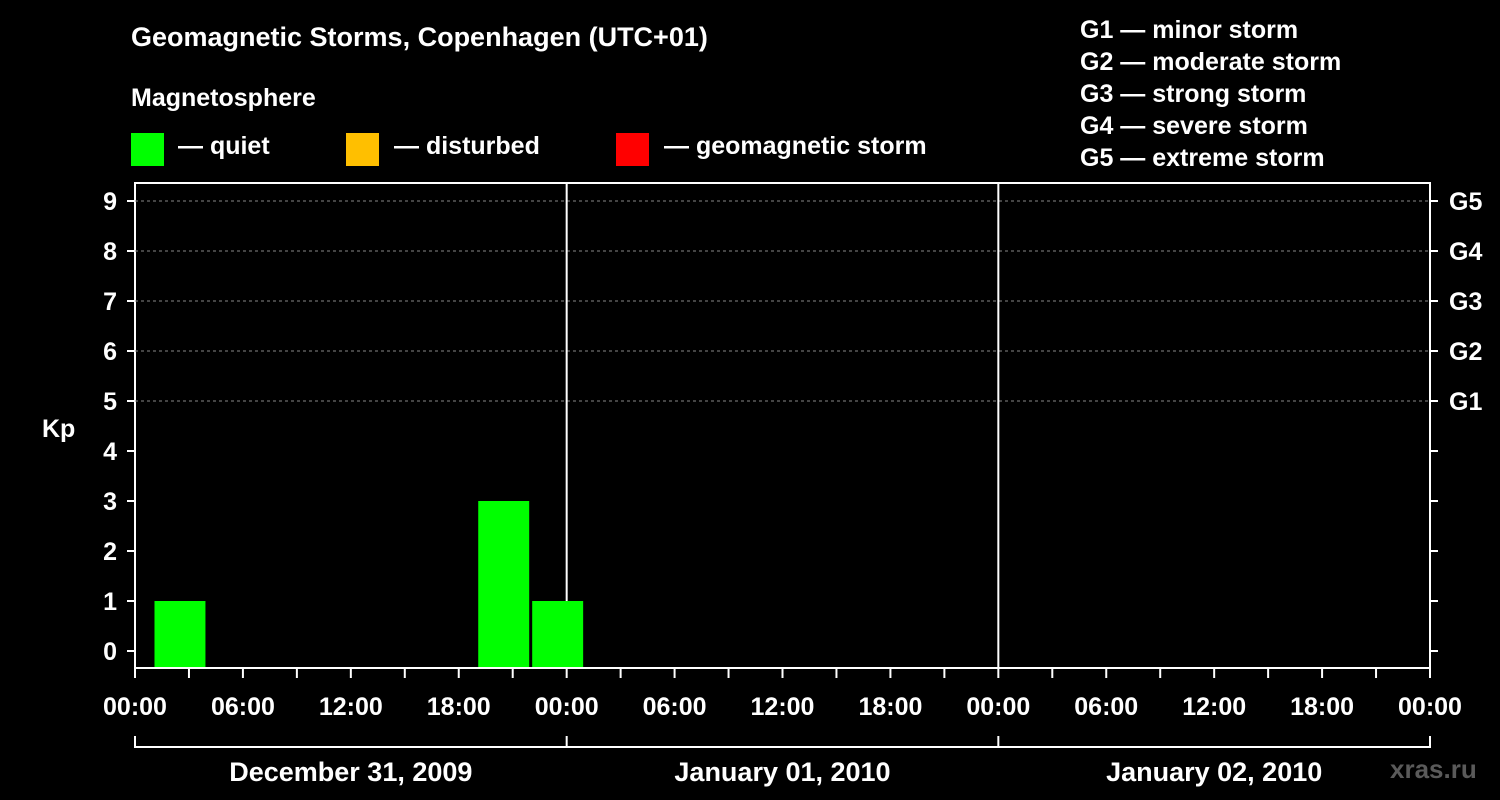 This screenshot has width=1500, height=800. Describe the element at coordinates (1214, 772) in the screenshot. I see `day-label: January 02, 2010` at that location.